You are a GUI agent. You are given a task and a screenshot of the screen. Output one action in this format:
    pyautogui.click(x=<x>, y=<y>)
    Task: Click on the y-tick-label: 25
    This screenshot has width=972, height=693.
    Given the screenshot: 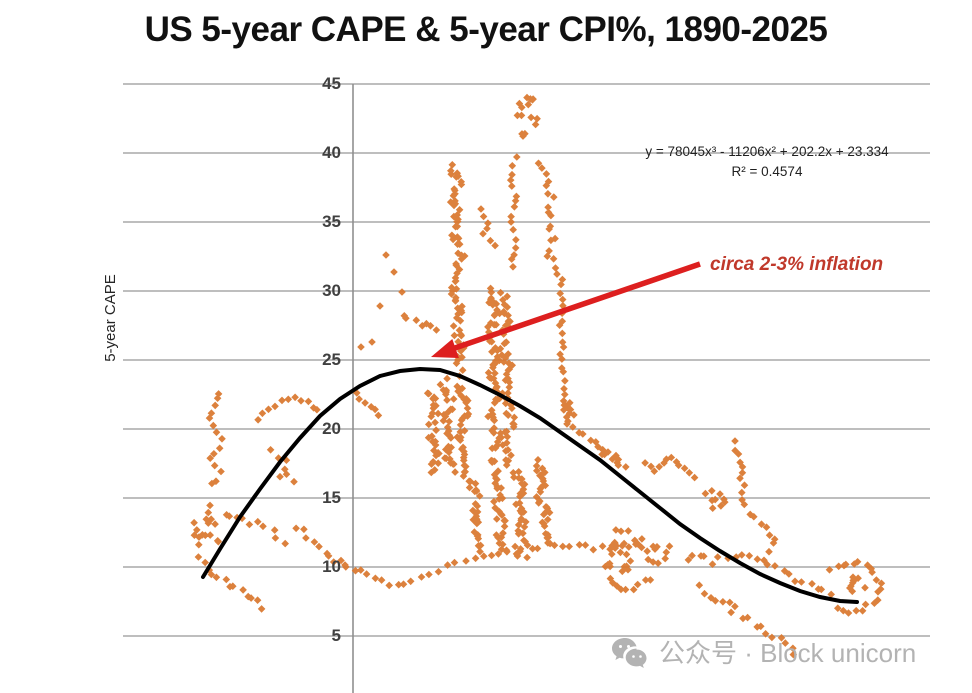 What is the action you would take?
    pyautogui.click(x=331, y=359)
    